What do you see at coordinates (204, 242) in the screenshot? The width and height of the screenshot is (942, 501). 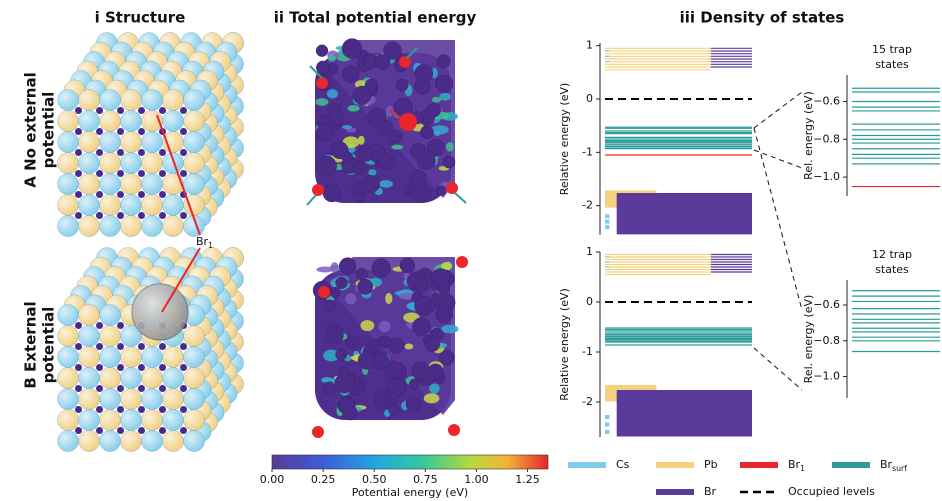 I see `annotation: Br1` at bounding box center [204, 242].